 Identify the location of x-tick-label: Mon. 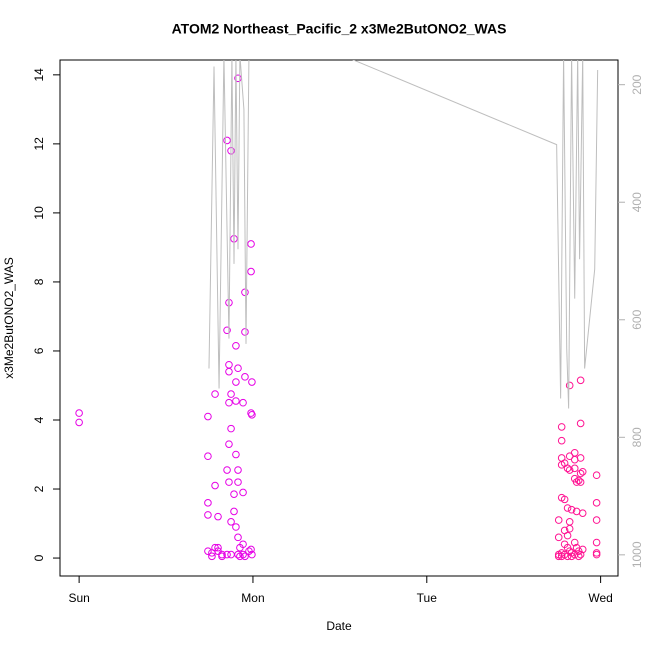
(252, 598).